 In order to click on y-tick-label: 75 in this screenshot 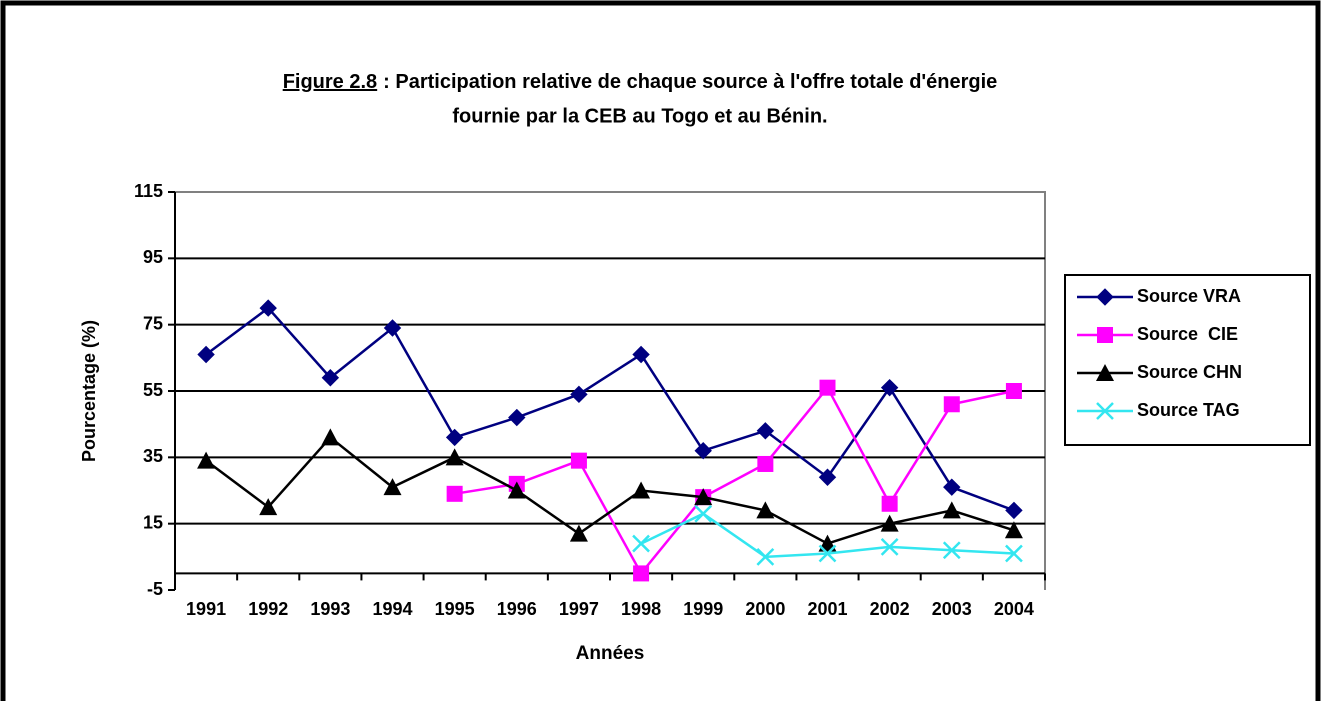, I will do `click(153, 323)`.